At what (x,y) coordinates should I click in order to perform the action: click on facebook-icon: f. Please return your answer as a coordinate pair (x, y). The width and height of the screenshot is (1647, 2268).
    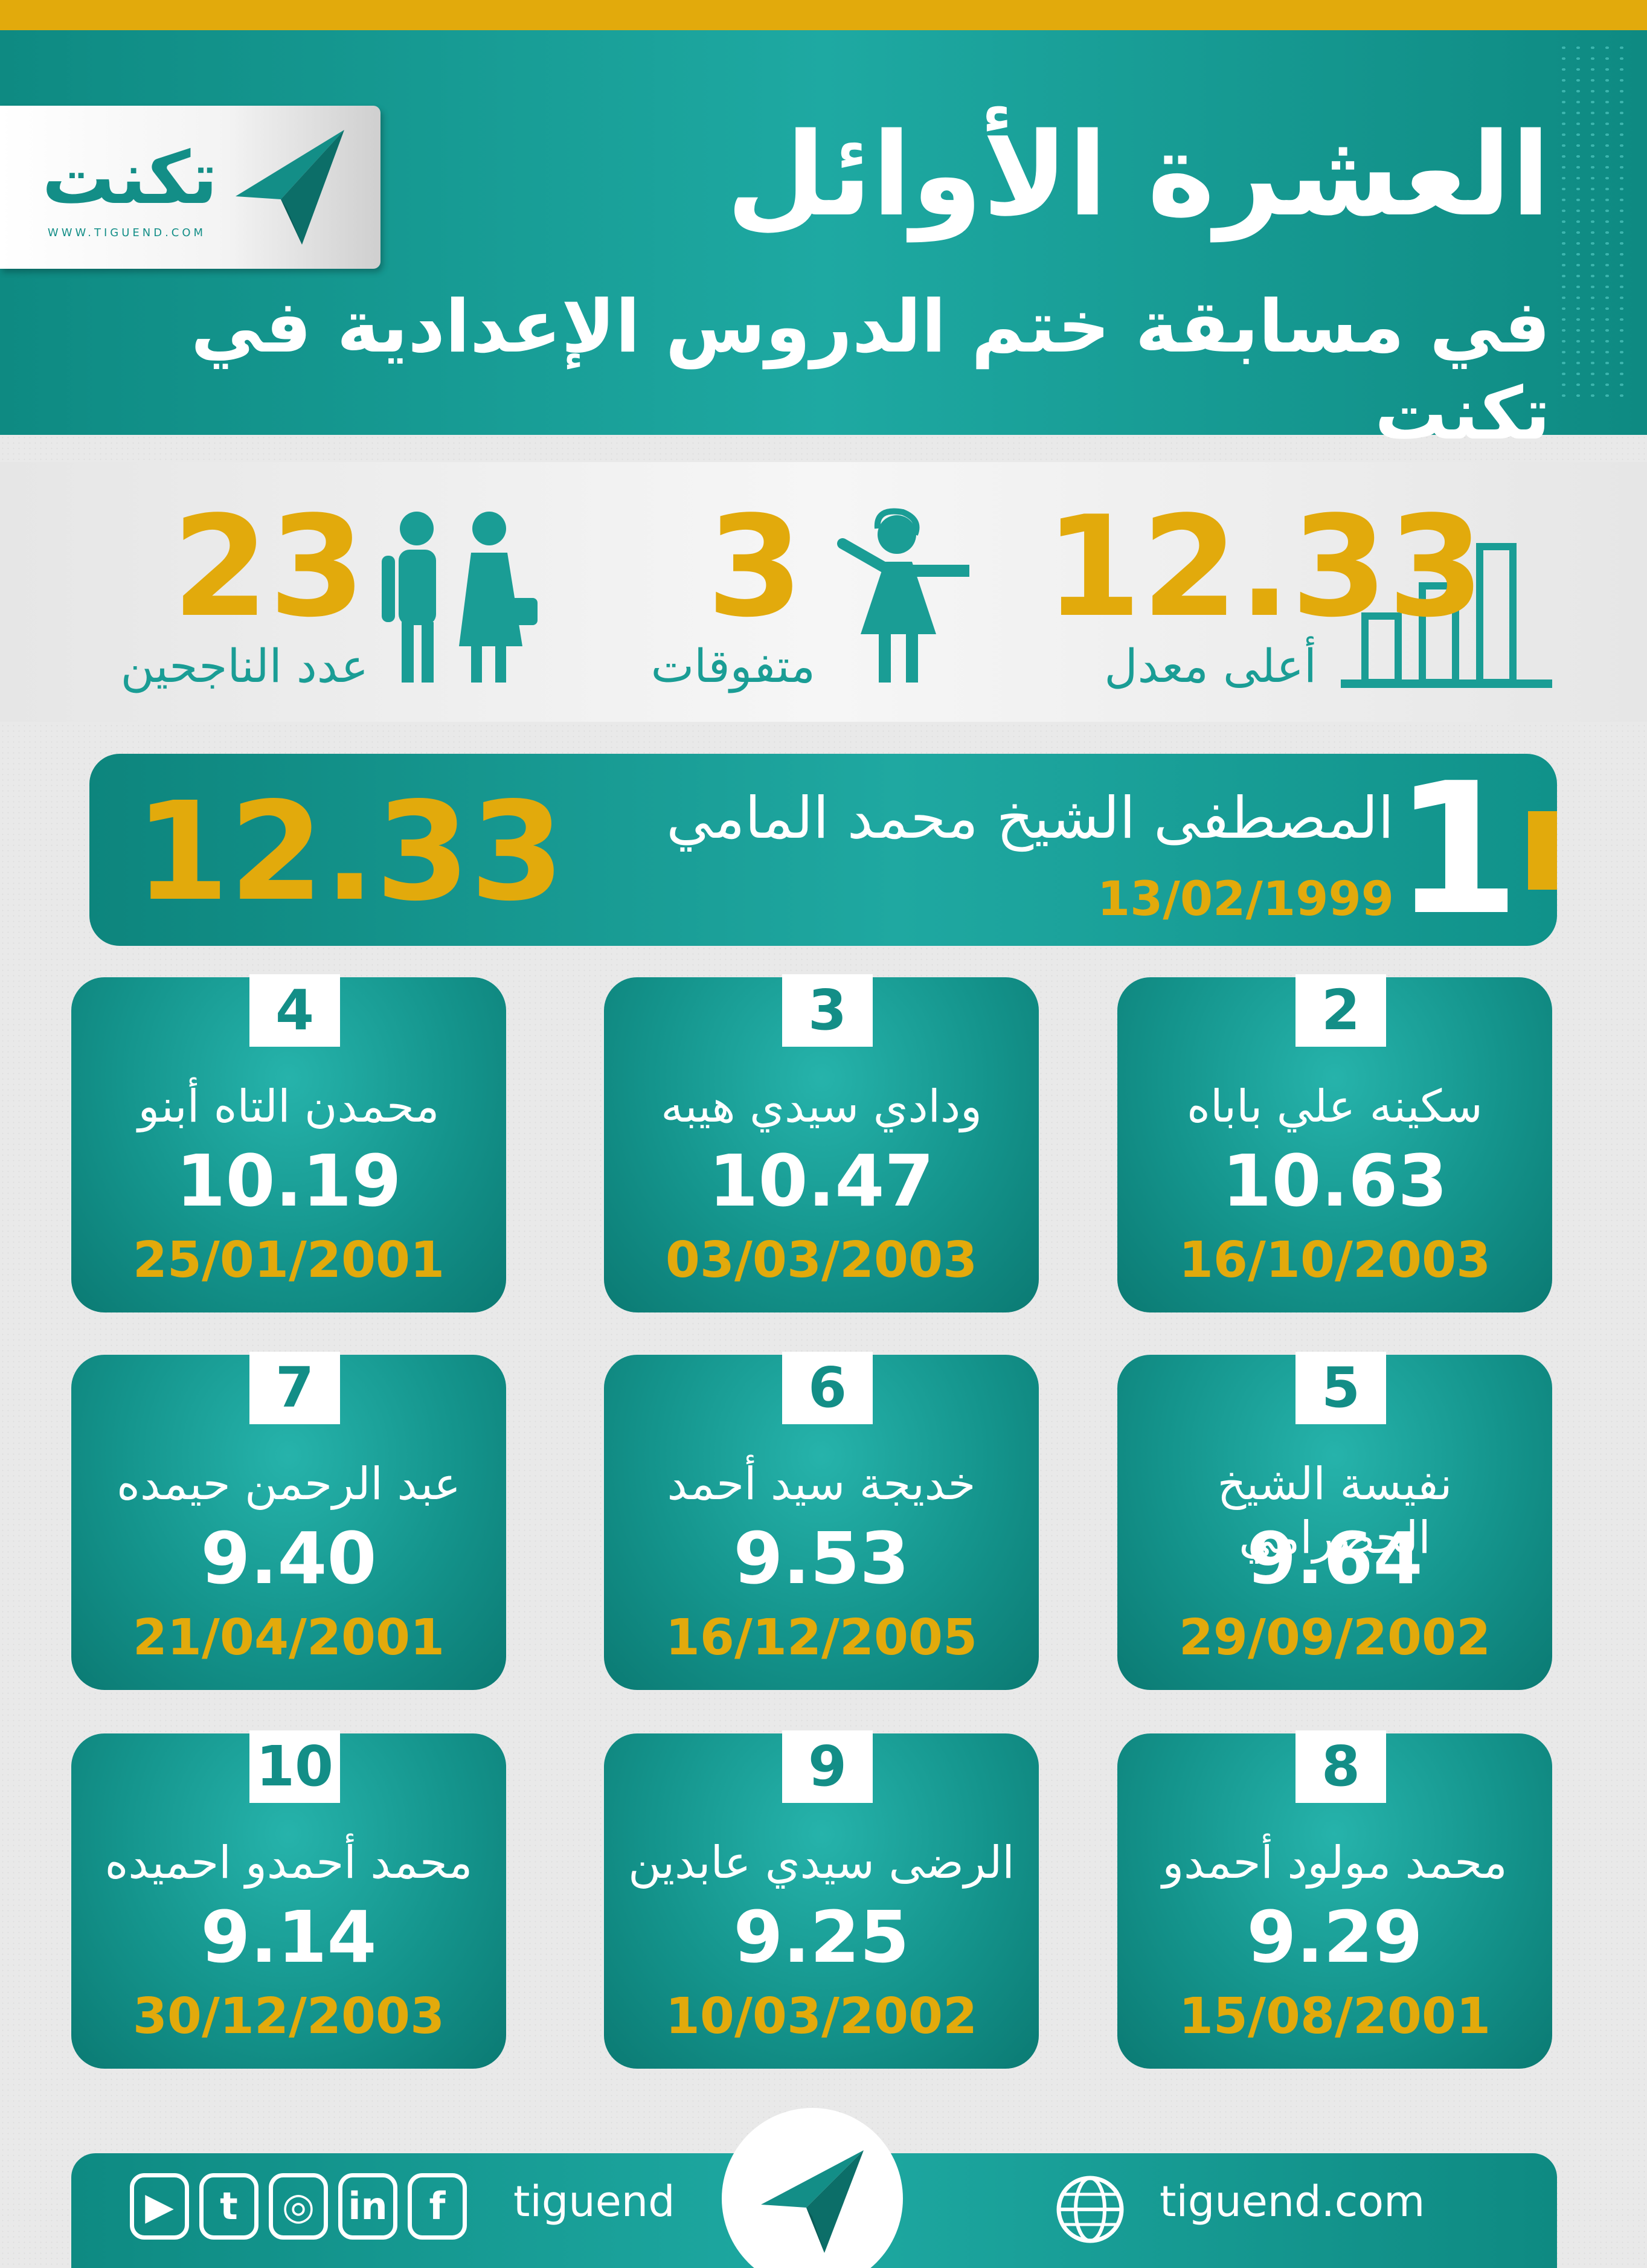
    Looking at the image, I should click on (437, 2206).